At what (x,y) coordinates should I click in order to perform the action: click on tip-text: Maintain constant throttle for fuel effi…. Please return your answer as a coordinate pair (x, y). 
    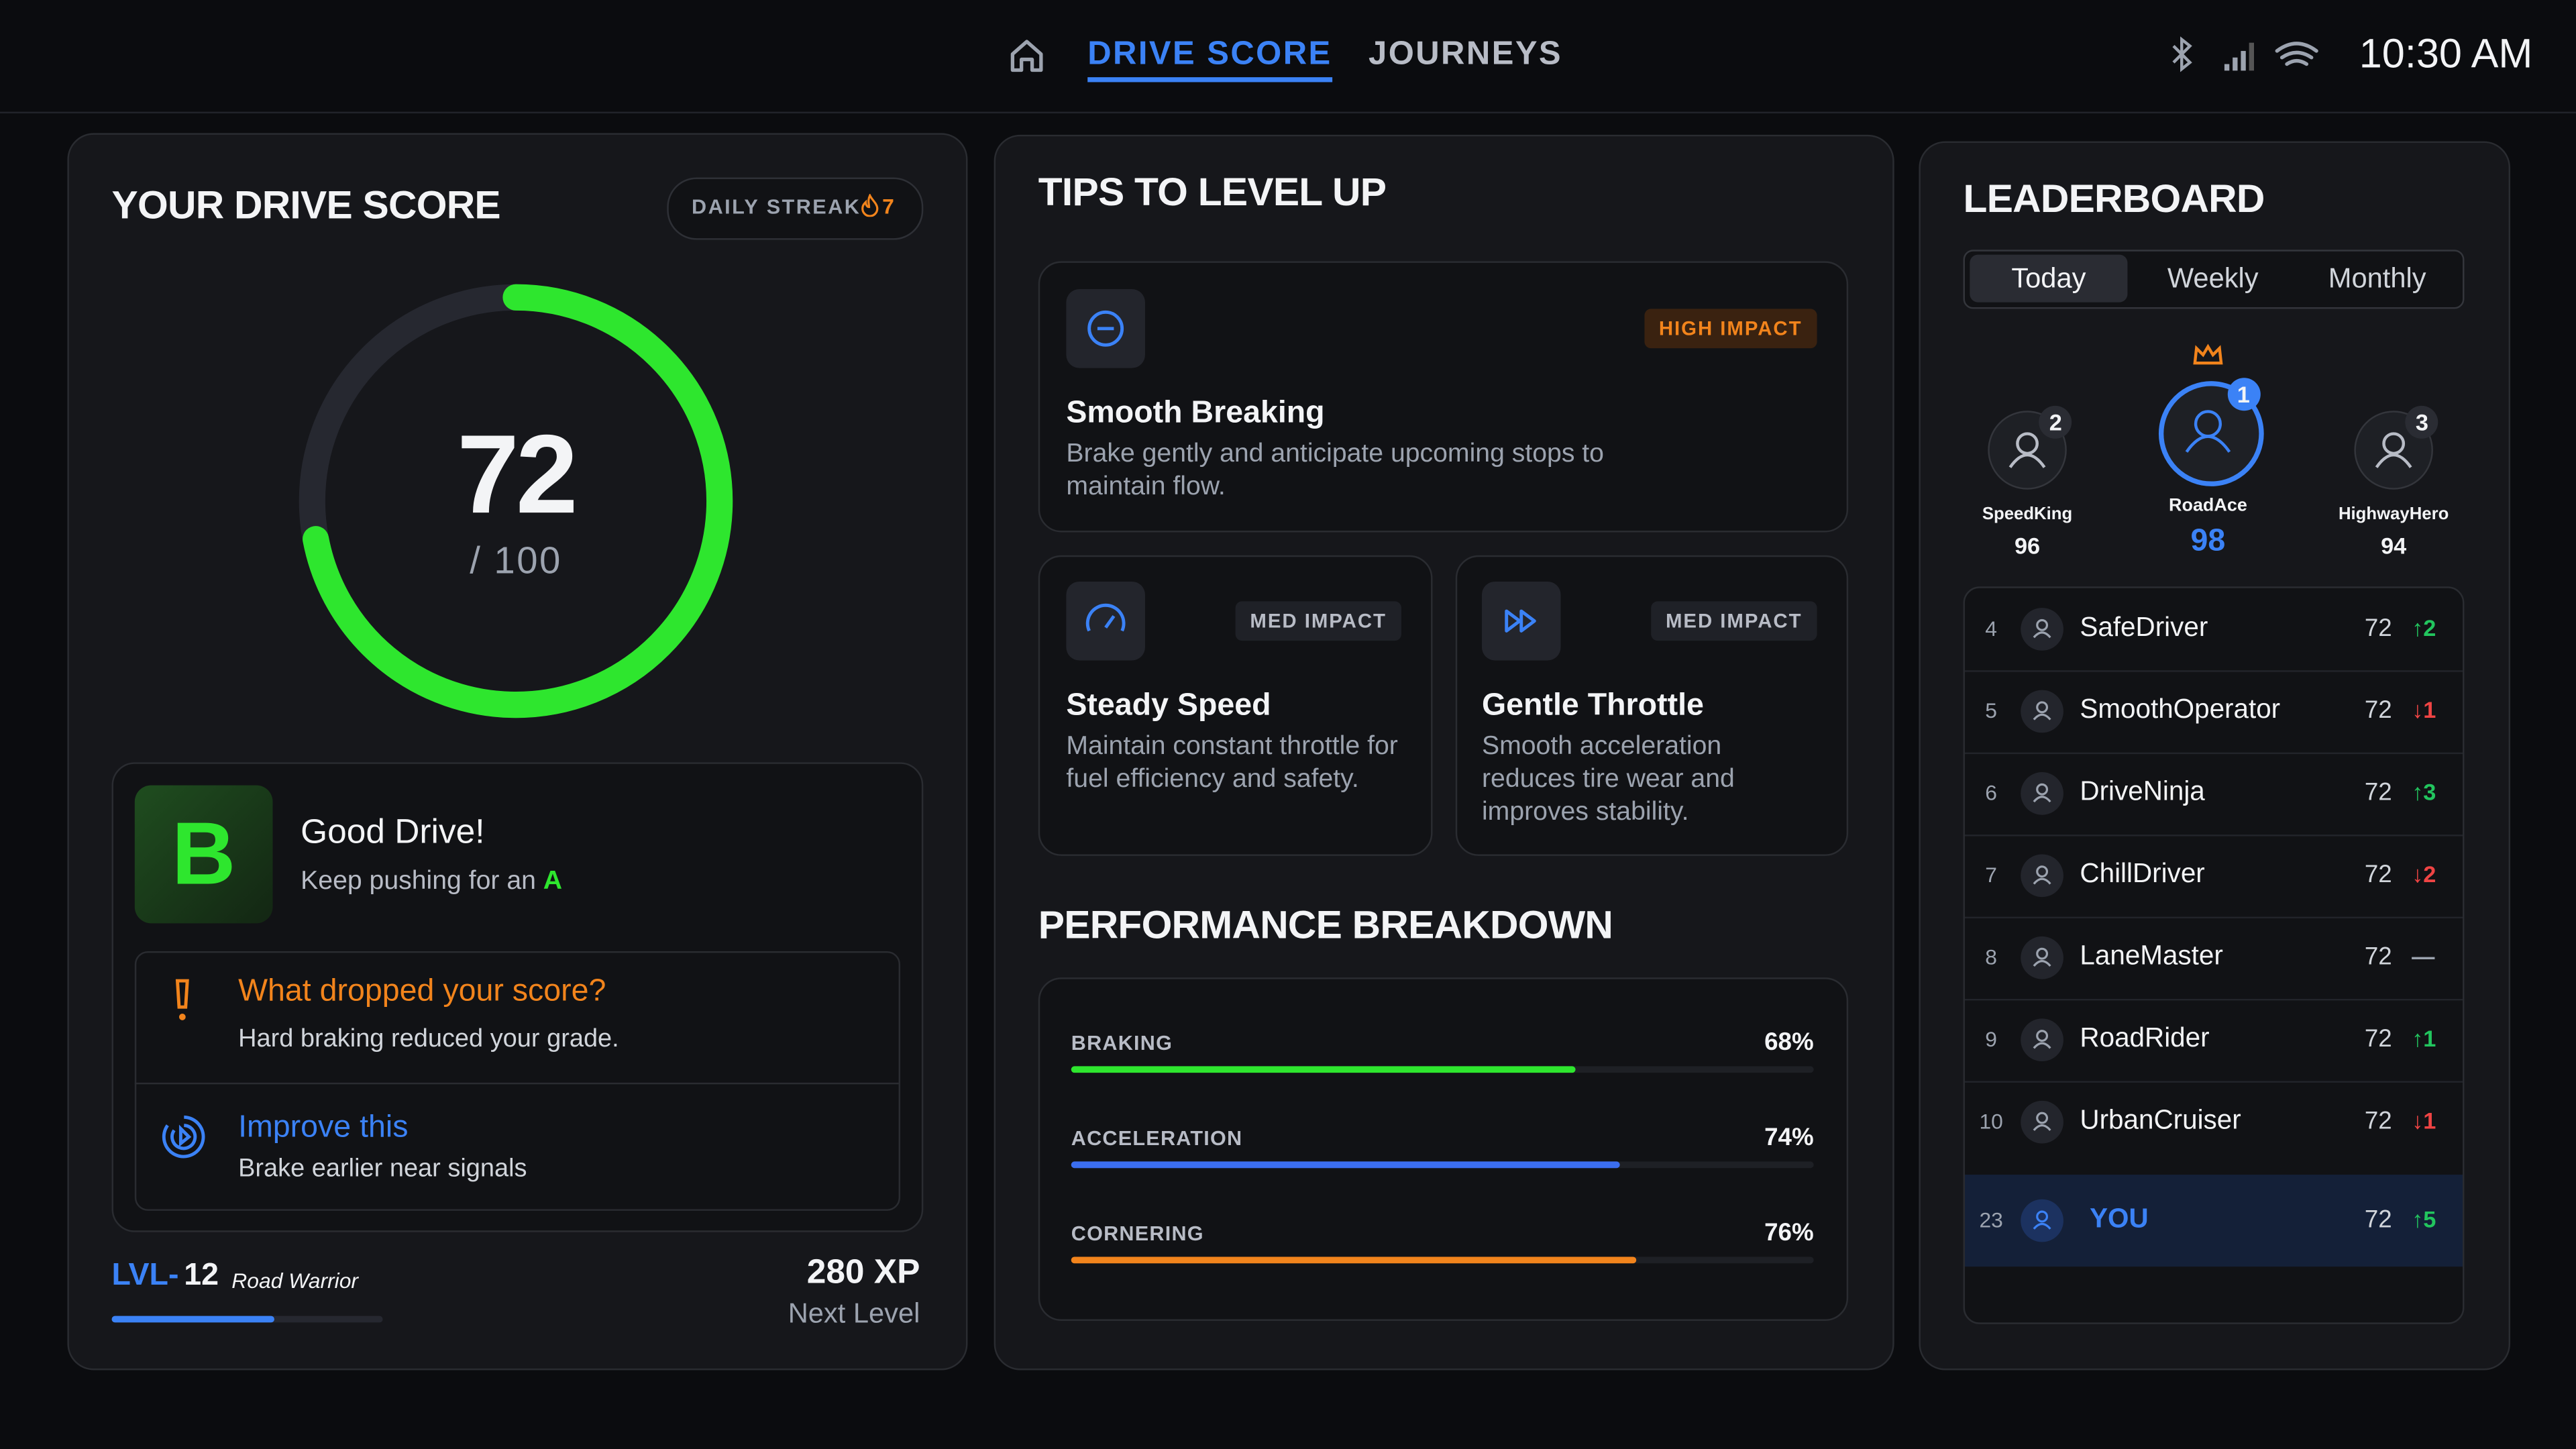
    Looking at the image, I should click on (1232, 763).